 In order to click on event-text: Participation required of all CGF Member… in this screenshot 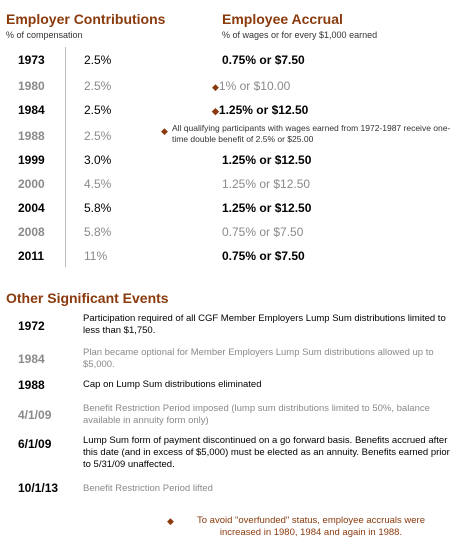, I will do `click(264, 324)`.